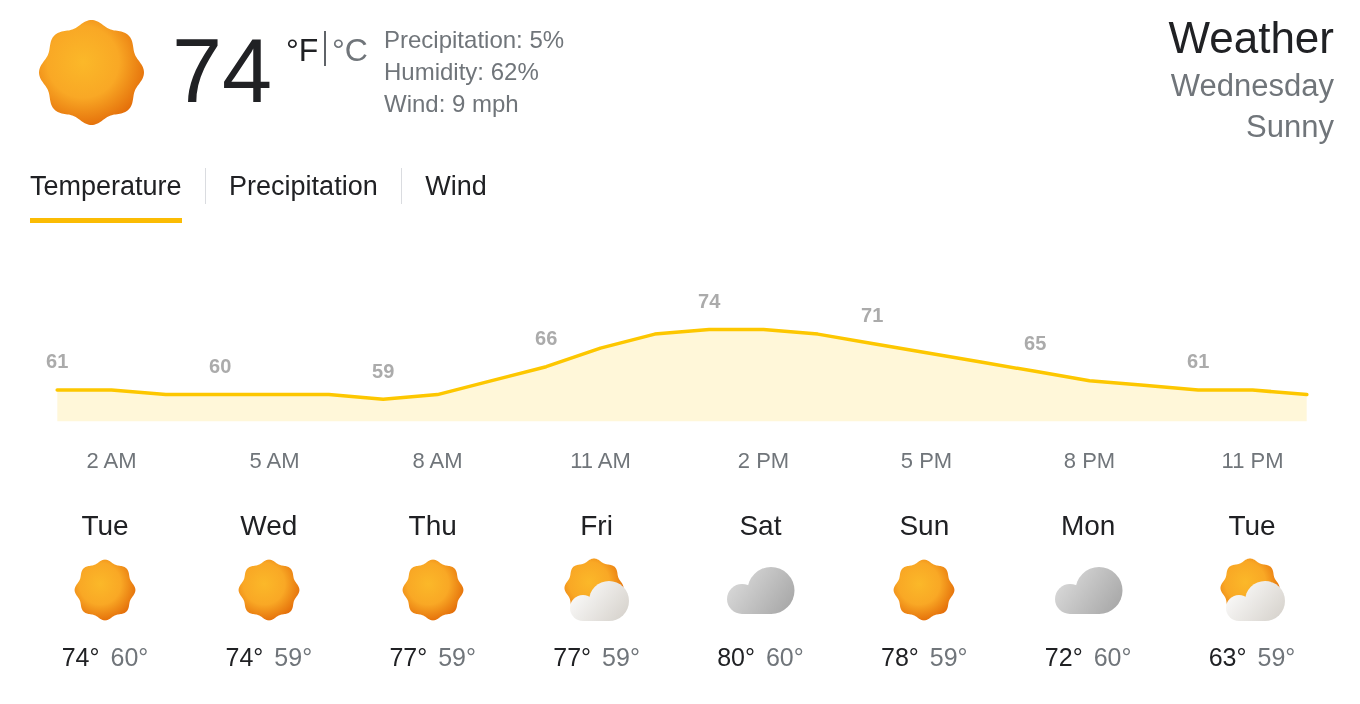  Describe the element at coordinates (302, 49) in the screenshot. I see `text: °F` at that location.